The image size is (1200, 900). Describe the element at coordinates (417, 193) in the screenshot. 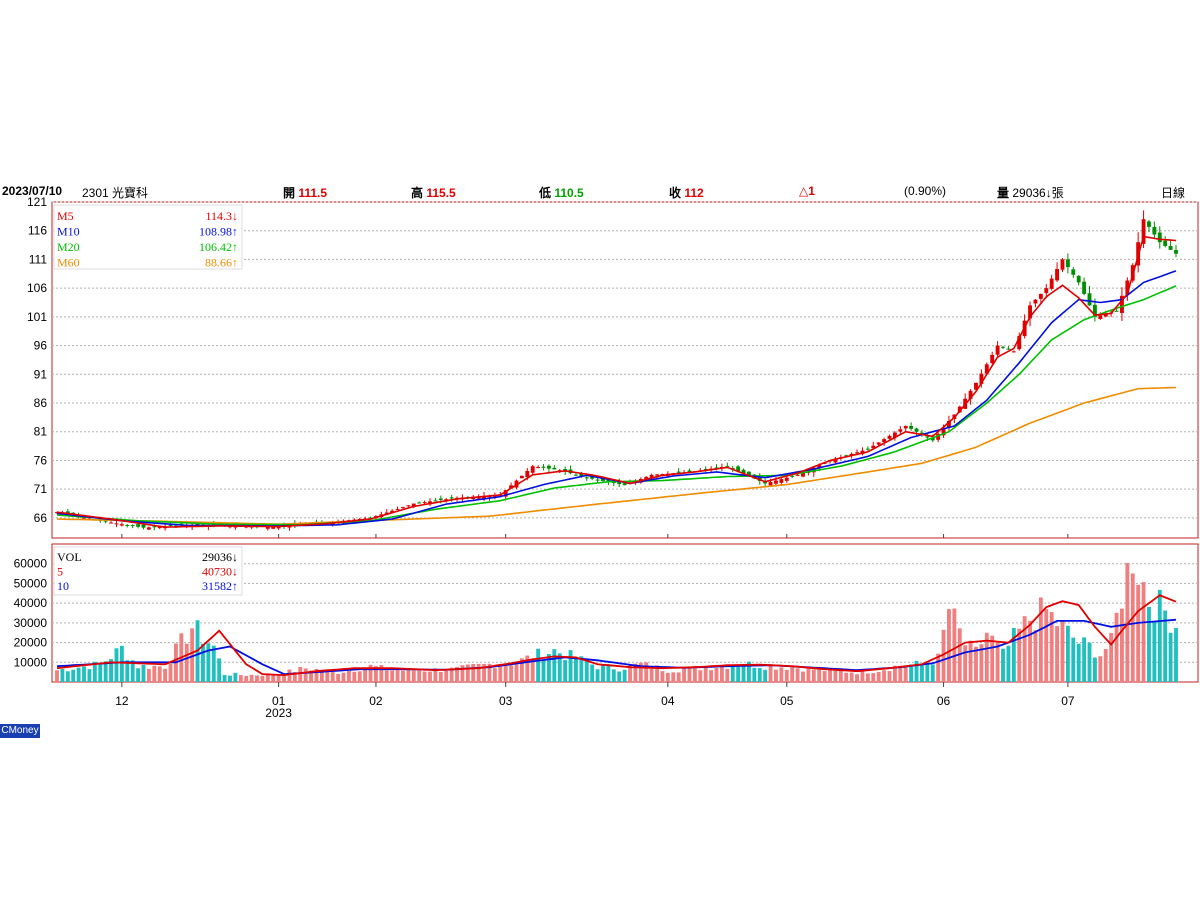

I see `high-label: 高` at that location.